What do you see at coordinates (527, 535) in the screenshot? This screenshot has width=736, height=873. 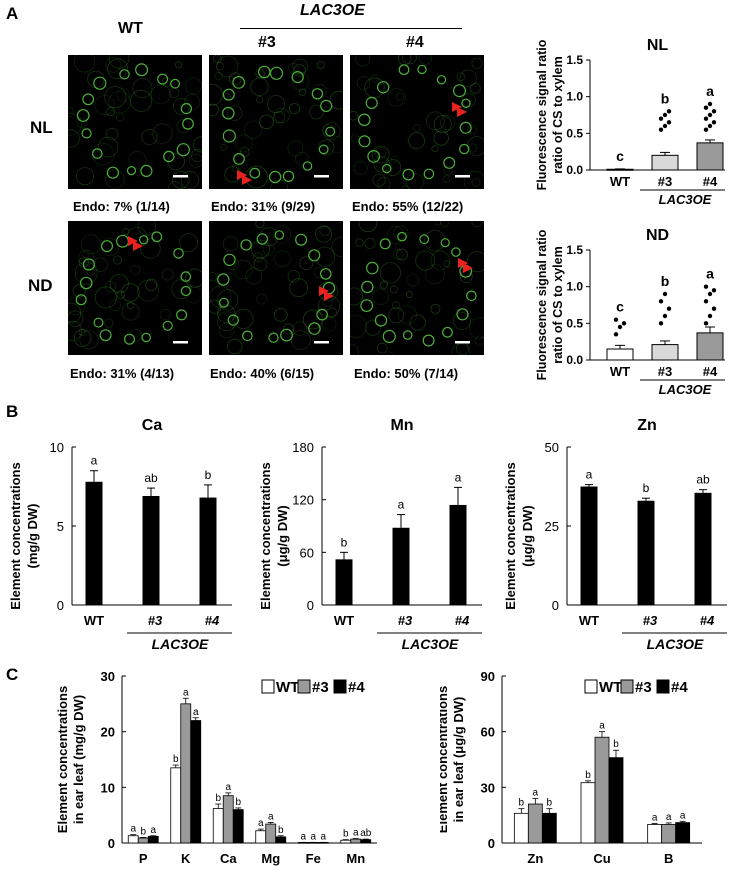 I see `y-axis-label-unit: (μg/g DW)` at bounding box center [527, 535].